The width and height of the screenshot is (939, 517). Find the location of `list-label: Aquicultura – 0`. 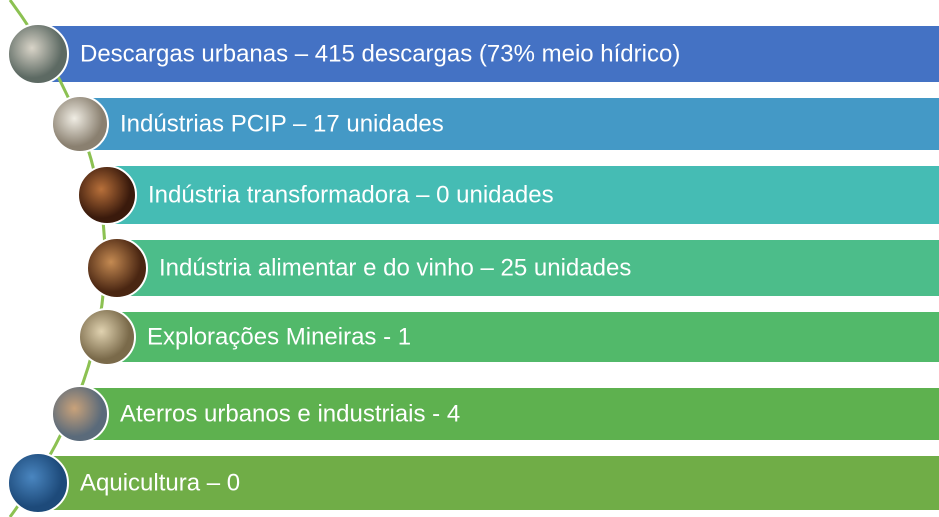

list-label: Aquicultura – 0 is located at coordinates (160, 482).